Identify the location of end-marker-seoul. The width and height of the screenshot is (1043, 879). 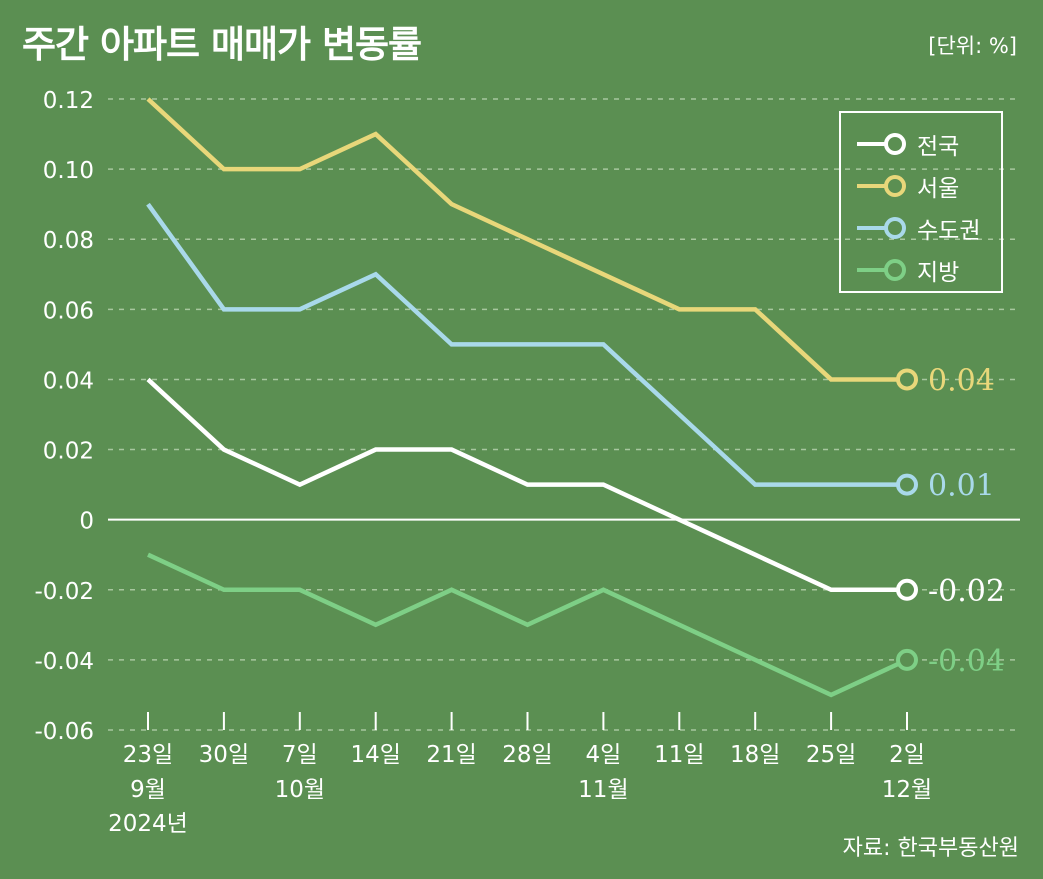
(907, 379).